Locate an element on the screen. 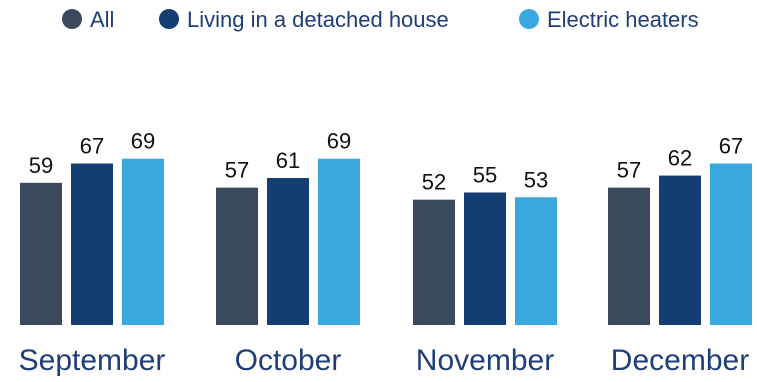  bar-october-all is located at coordinates (237, 256).